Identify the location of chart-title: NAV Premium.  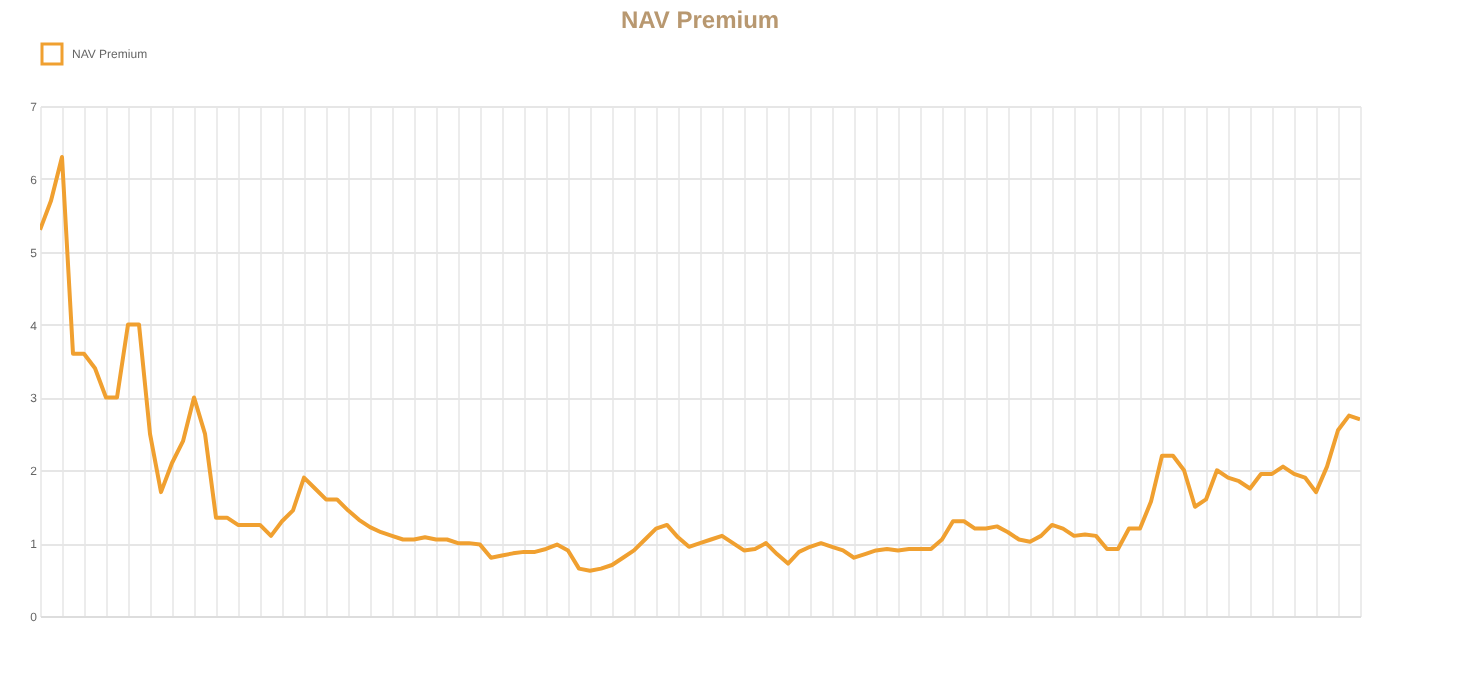
(700, 20).